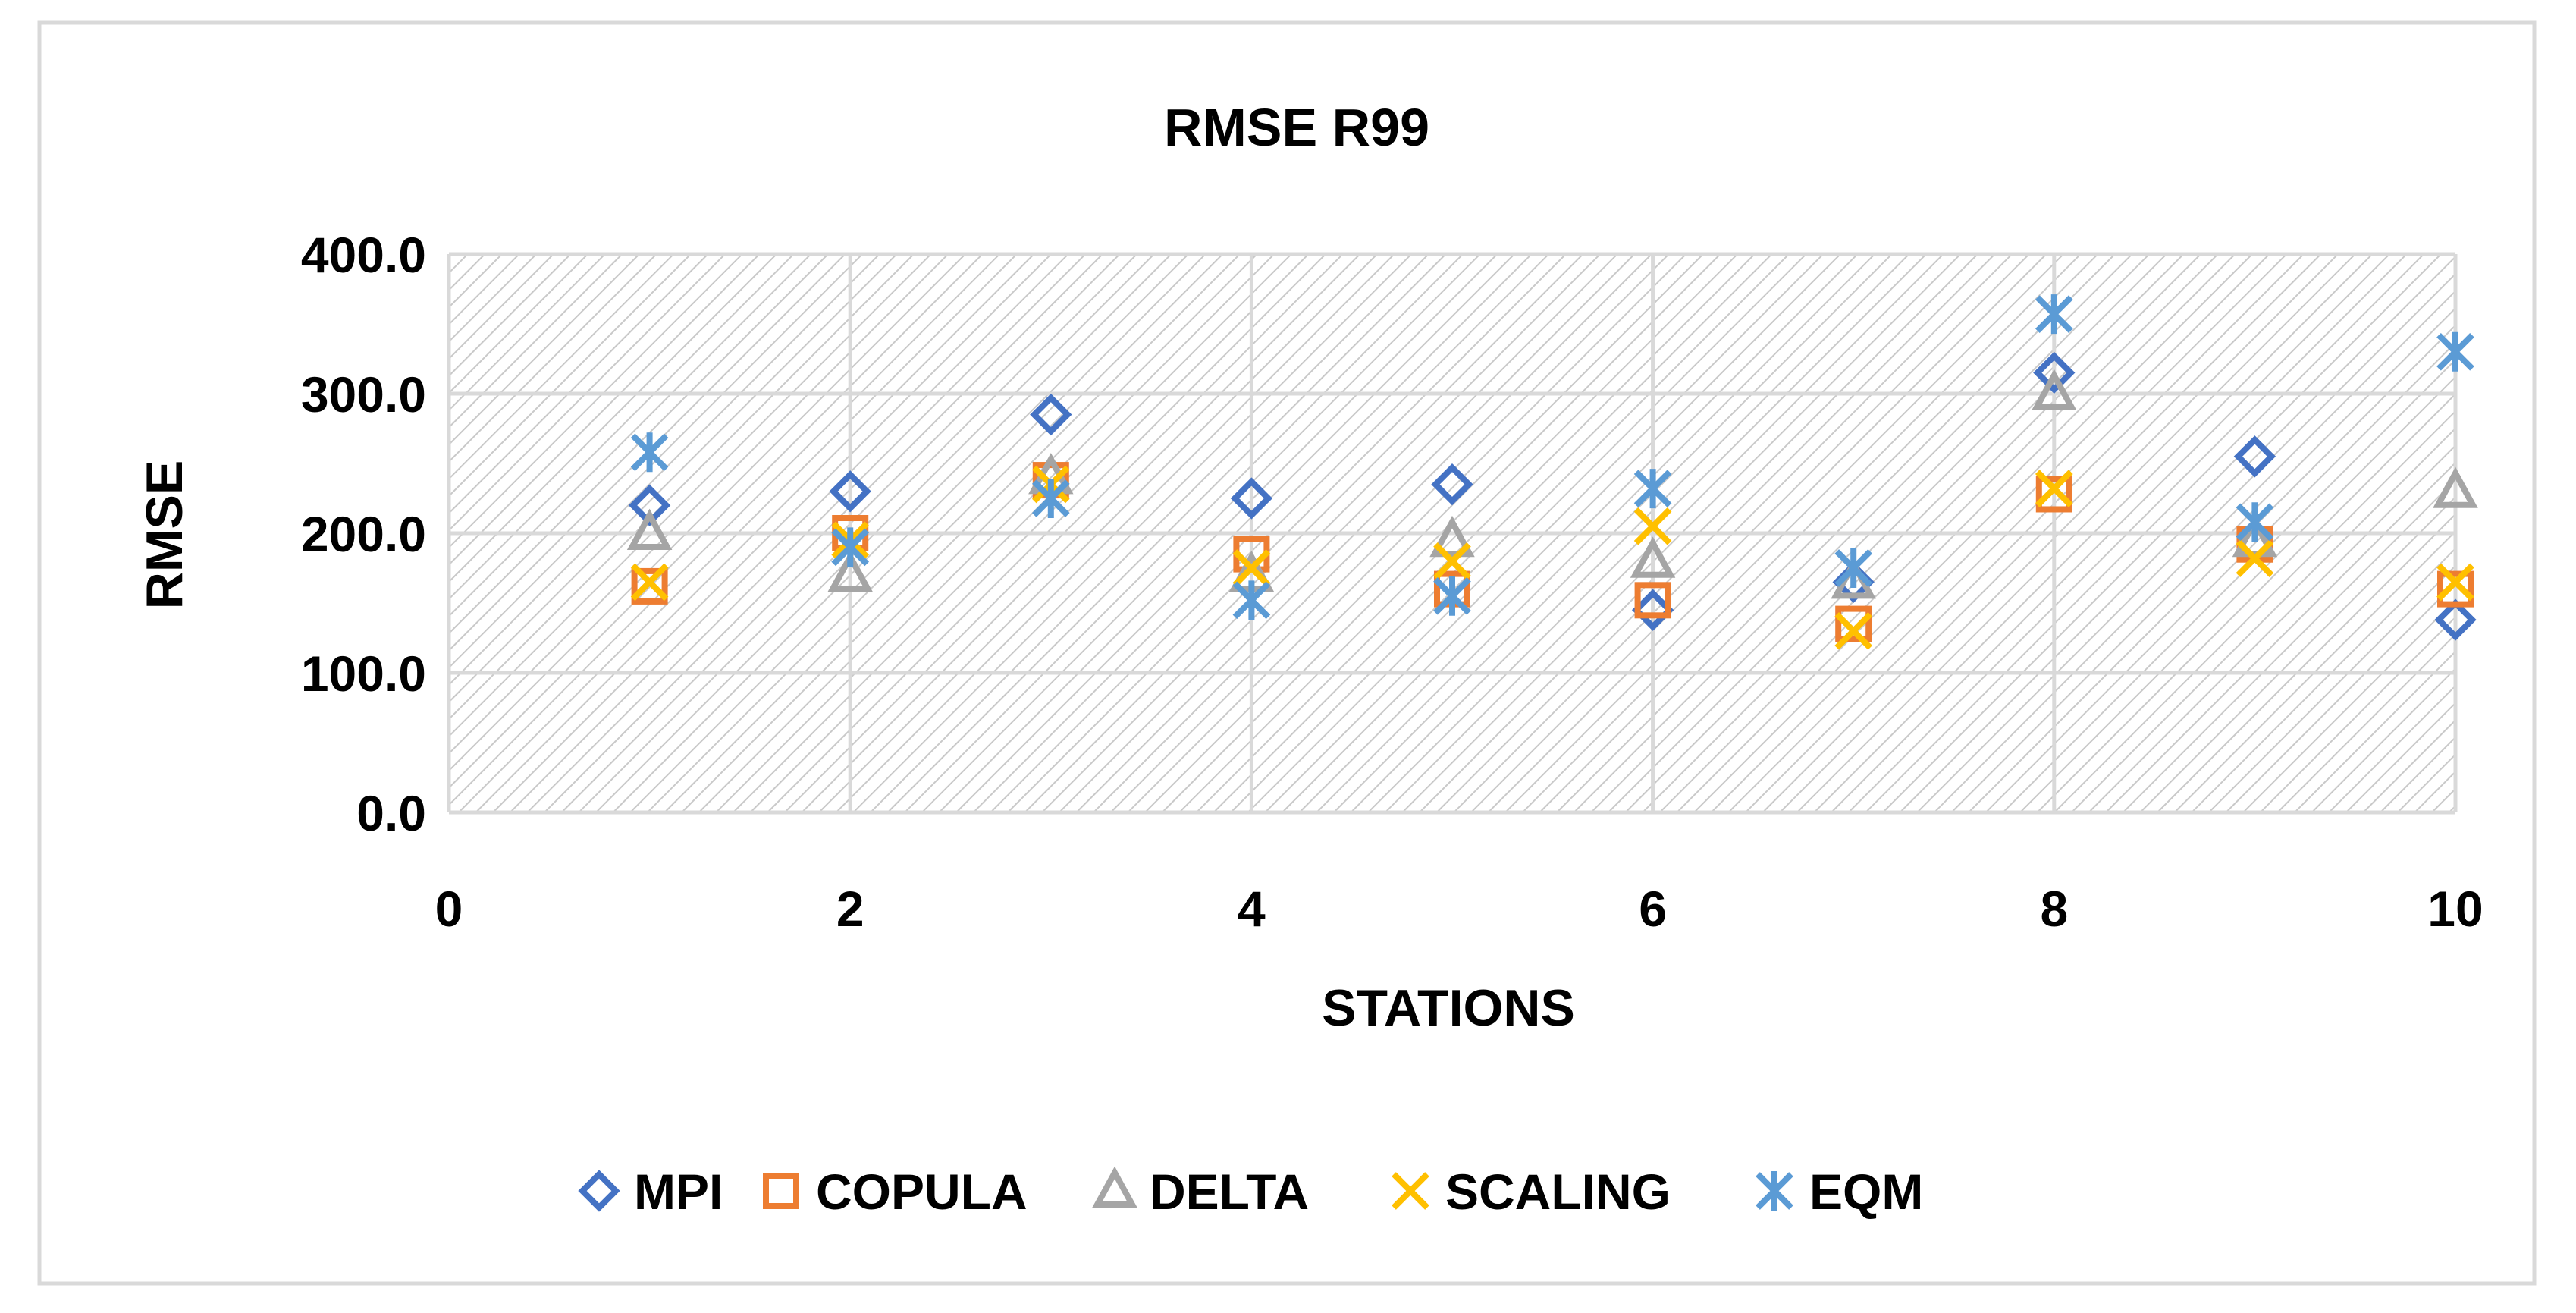 The width and height of the screenshot is (2576, 1313). Describe the element at coordinates (850, 909) in the screenshot. I see `x-tick-label: 2` at that location.